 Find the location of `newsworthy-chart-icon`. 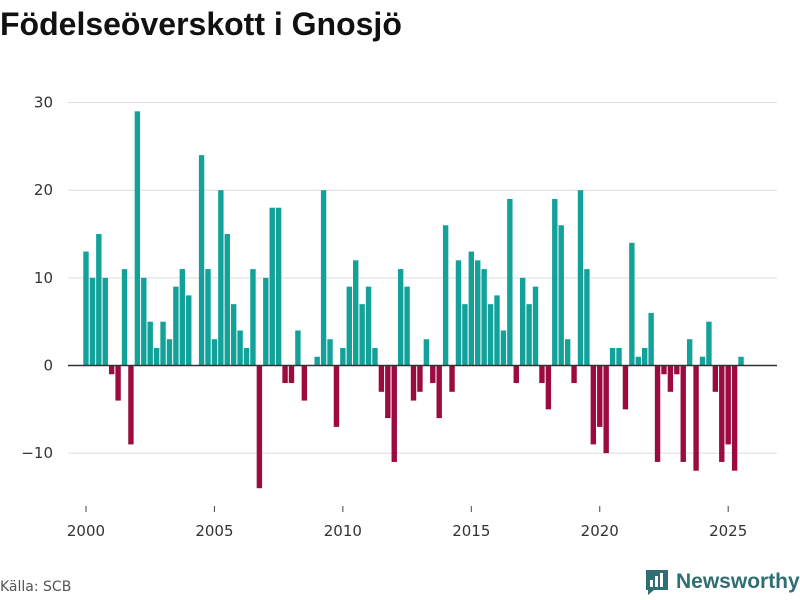

newsworthy-chart-icon is located at coordinates (657, 582).